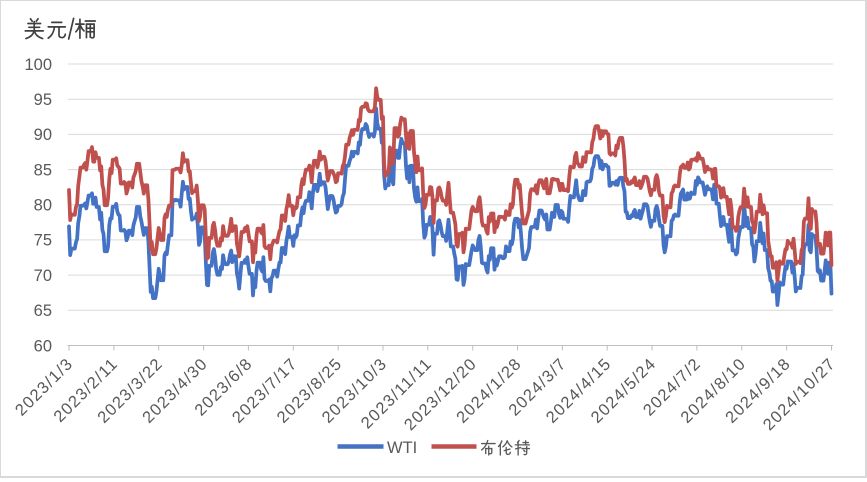 This screenshot has width=867, height=482. Describe the element at coordinates (402, 448) in the screenshot. I see `svg-text: WTI` at that location.